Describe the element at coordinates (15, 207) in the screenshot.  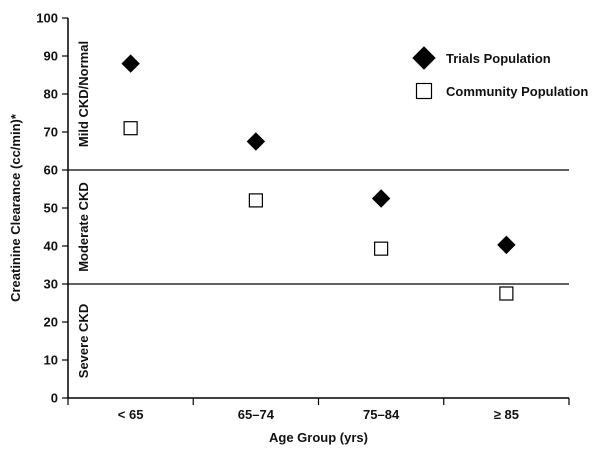
I see `y-axis-title: Creatinine Clearance (cc/min)*` at that location.